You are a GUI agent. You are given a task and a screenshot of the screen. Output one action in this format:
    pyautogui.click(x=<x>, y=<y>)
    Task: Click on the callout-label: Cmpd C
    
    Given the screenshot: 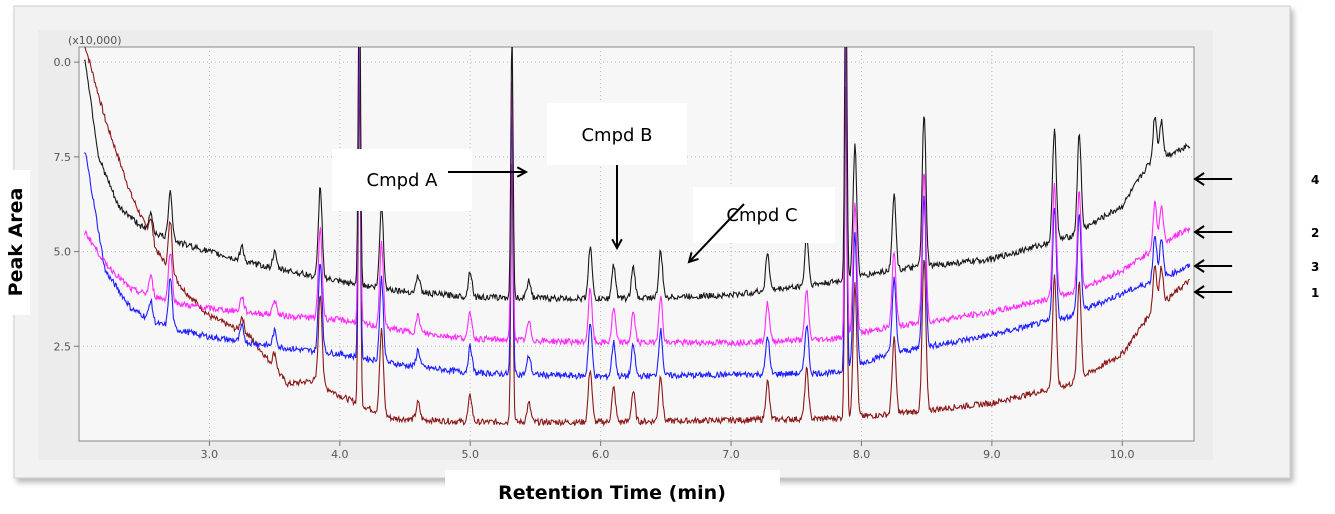 What is the action you would take?
    pyautogui.click(x=761, y=215)
    